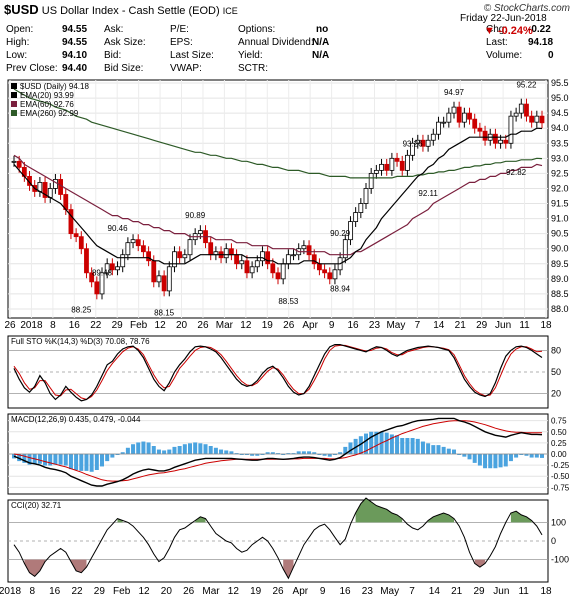  Describe the element at coordinates (288, 301) in the screenshot. I see `price-annotation: 88.53` at that location.